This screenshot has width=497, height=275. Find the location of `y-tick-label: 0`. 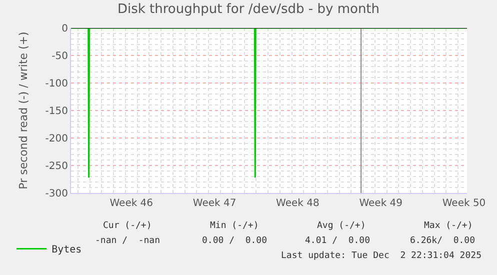

y-tick-label: 0 is located at coordinates (65, 29).